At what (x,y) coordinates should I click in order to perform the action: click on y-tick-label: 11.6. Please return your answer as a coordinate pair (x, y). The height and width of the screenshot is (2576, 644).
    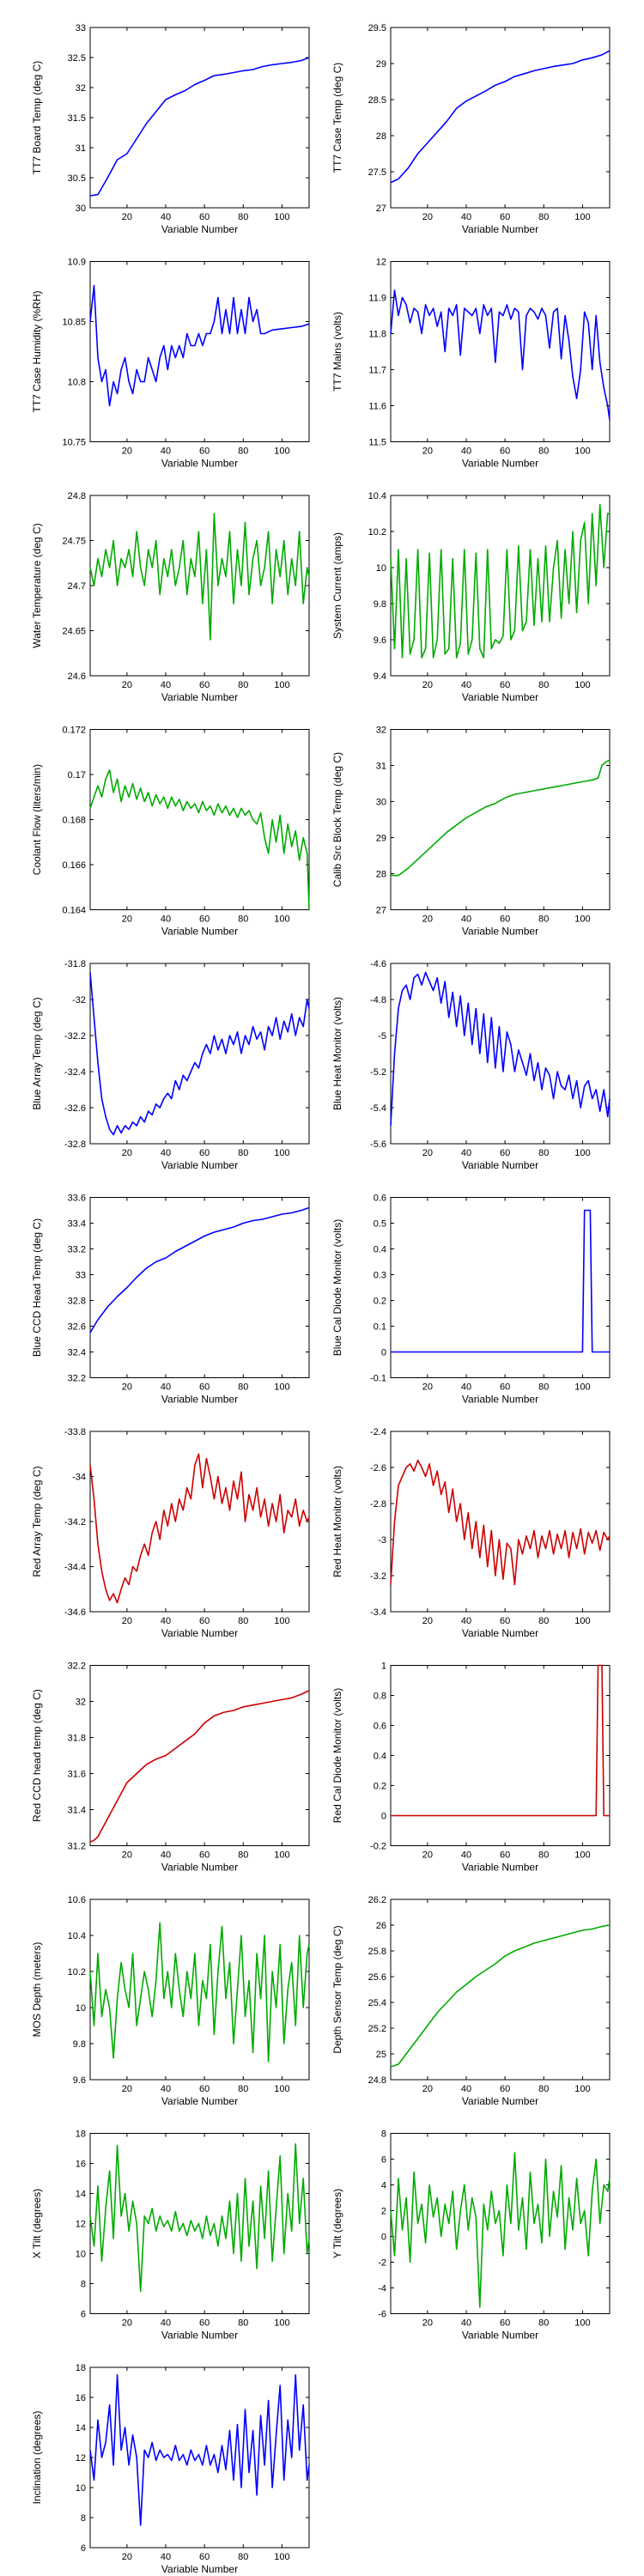
    Looking at the image, I should click on (377, 407).